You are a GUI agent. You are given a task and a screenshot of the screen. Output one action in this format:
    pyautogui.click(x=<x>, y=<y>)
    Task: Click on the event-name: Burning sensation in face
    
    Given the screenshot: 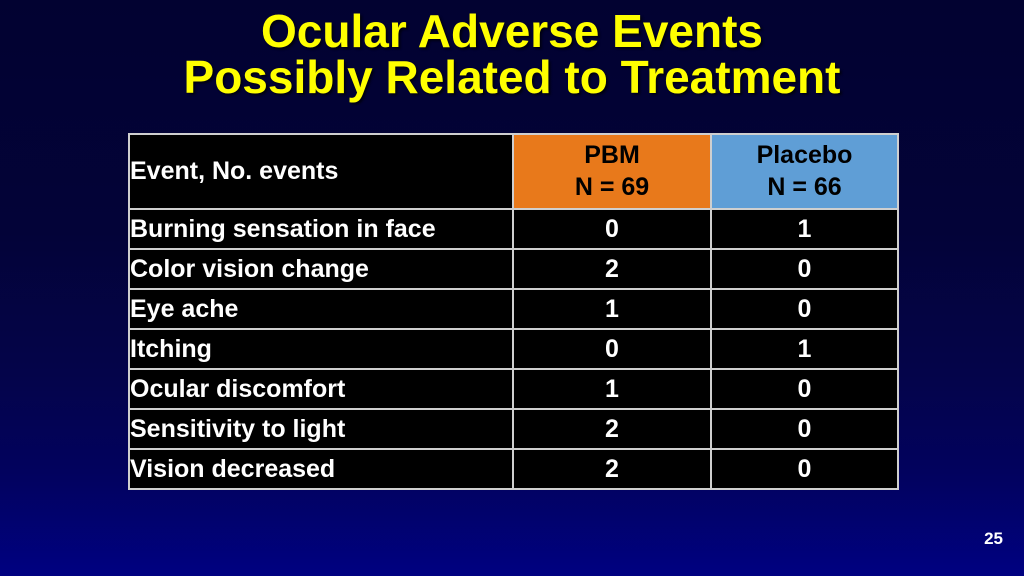 What is the action you would take?
    pyautogui.click(x=321, y=229)
    